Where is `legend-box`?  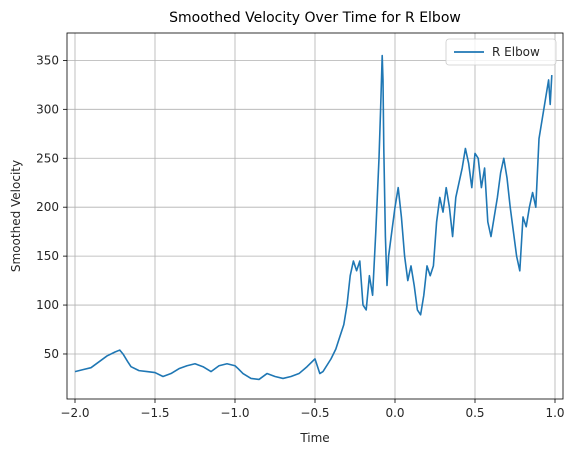 legend-box is located at coordinates (501, 52).